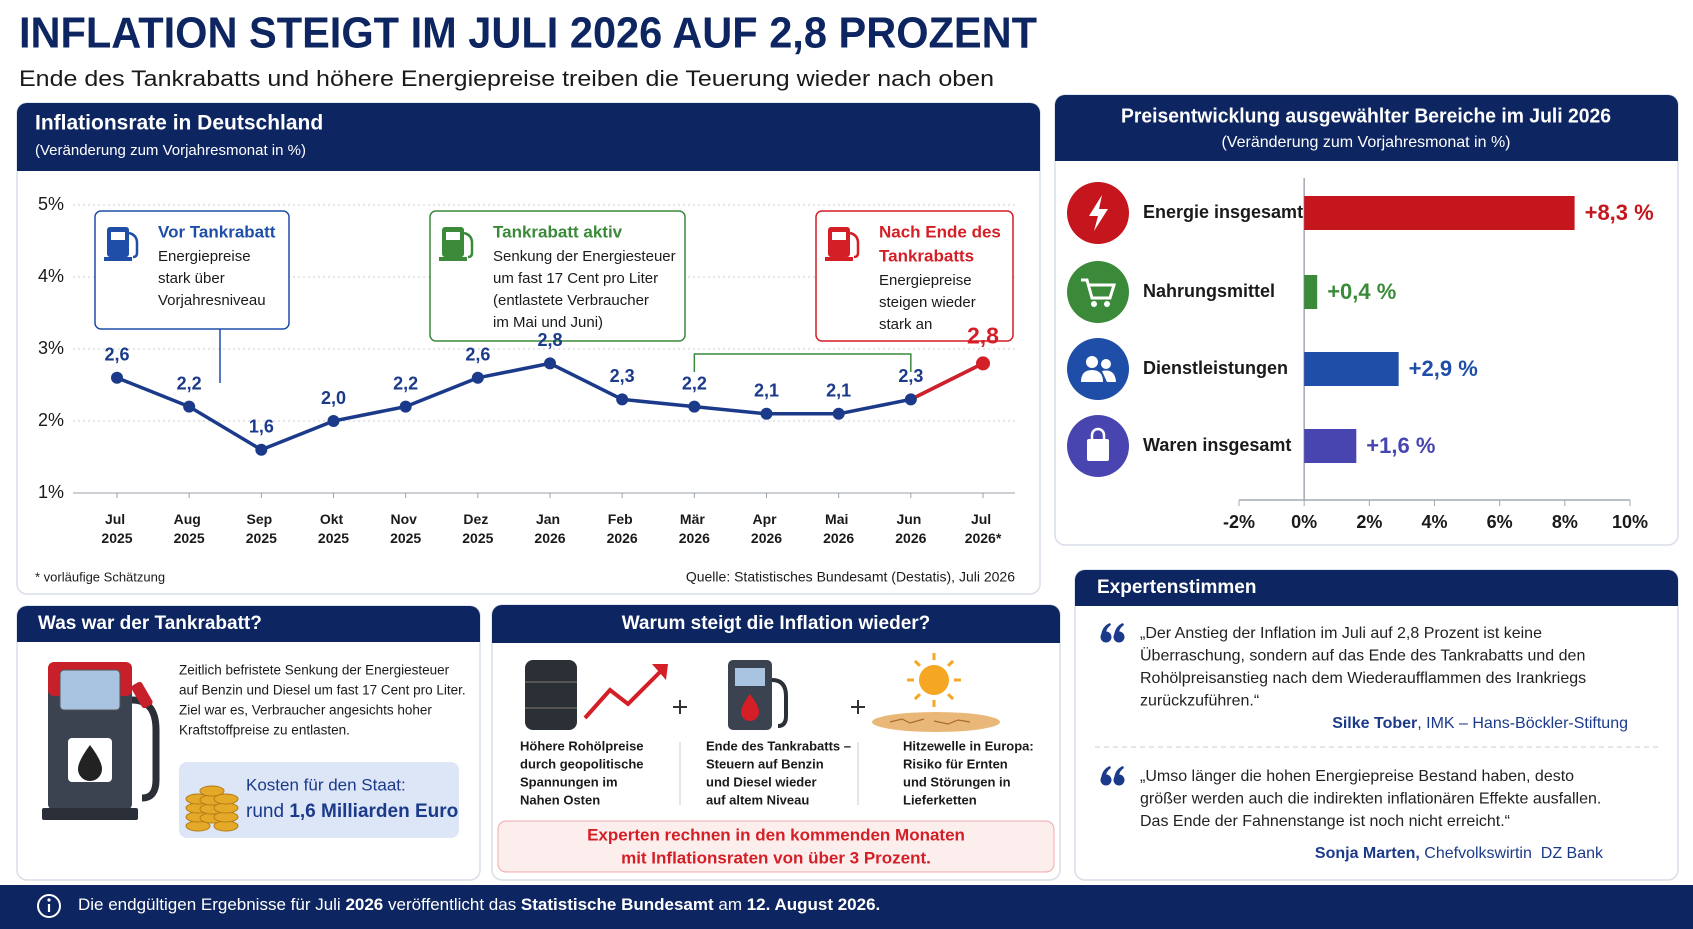 The height and width of the screenshot is (929, 1693). What do you see at coordinates (116, 528) in the screenshot?
I see `x-tick-label: Jul 2025` at bounding box center [116, 528].